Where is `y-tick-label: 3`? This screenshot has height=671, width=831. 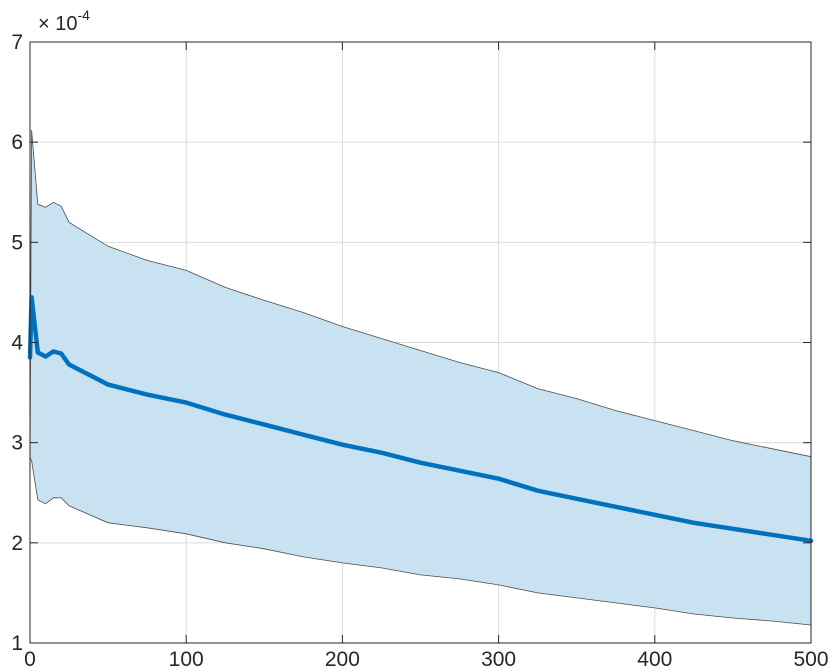
y-tick-label: 3 is located at coordinates (17, 443).